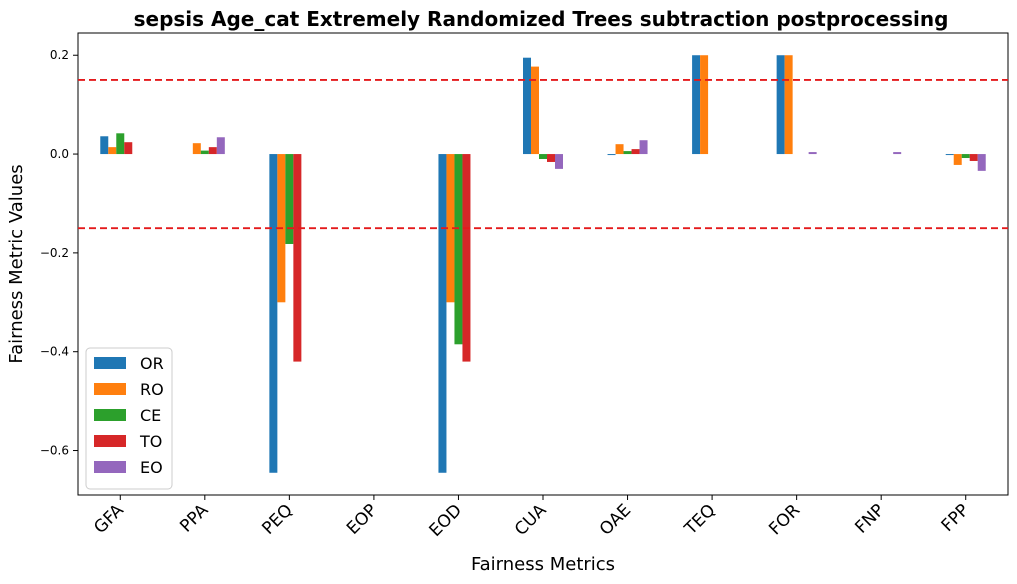 Image resolution: width=1017 pixels, height=584 pixels. Describe the element at coordinates (110, 389) in the screenshot. I see `legend-swatch-ro` at that location.